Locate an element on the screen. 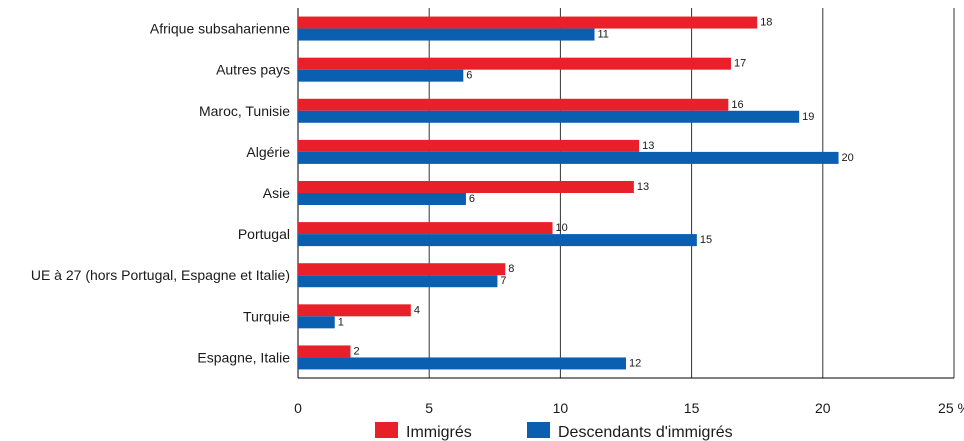  data-label: 1 is located at coordinates (341, 322).